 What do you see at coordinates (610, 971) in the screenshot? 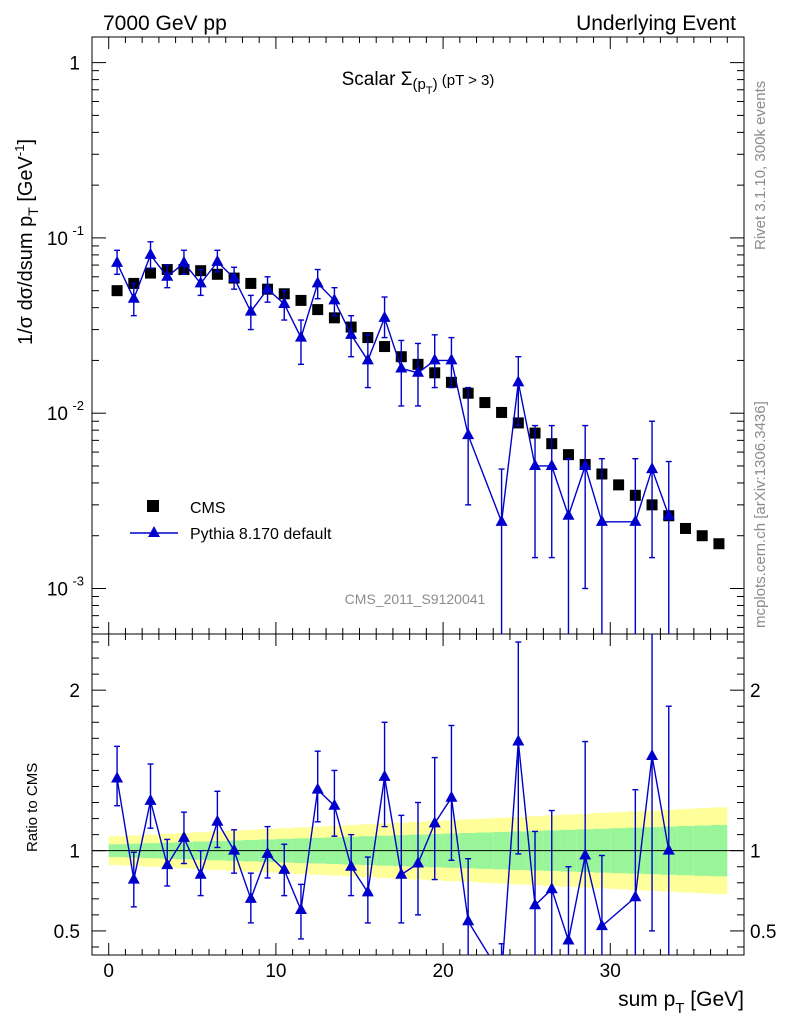
I see `x-tick-label: 30` at bounding box center [610, 971].